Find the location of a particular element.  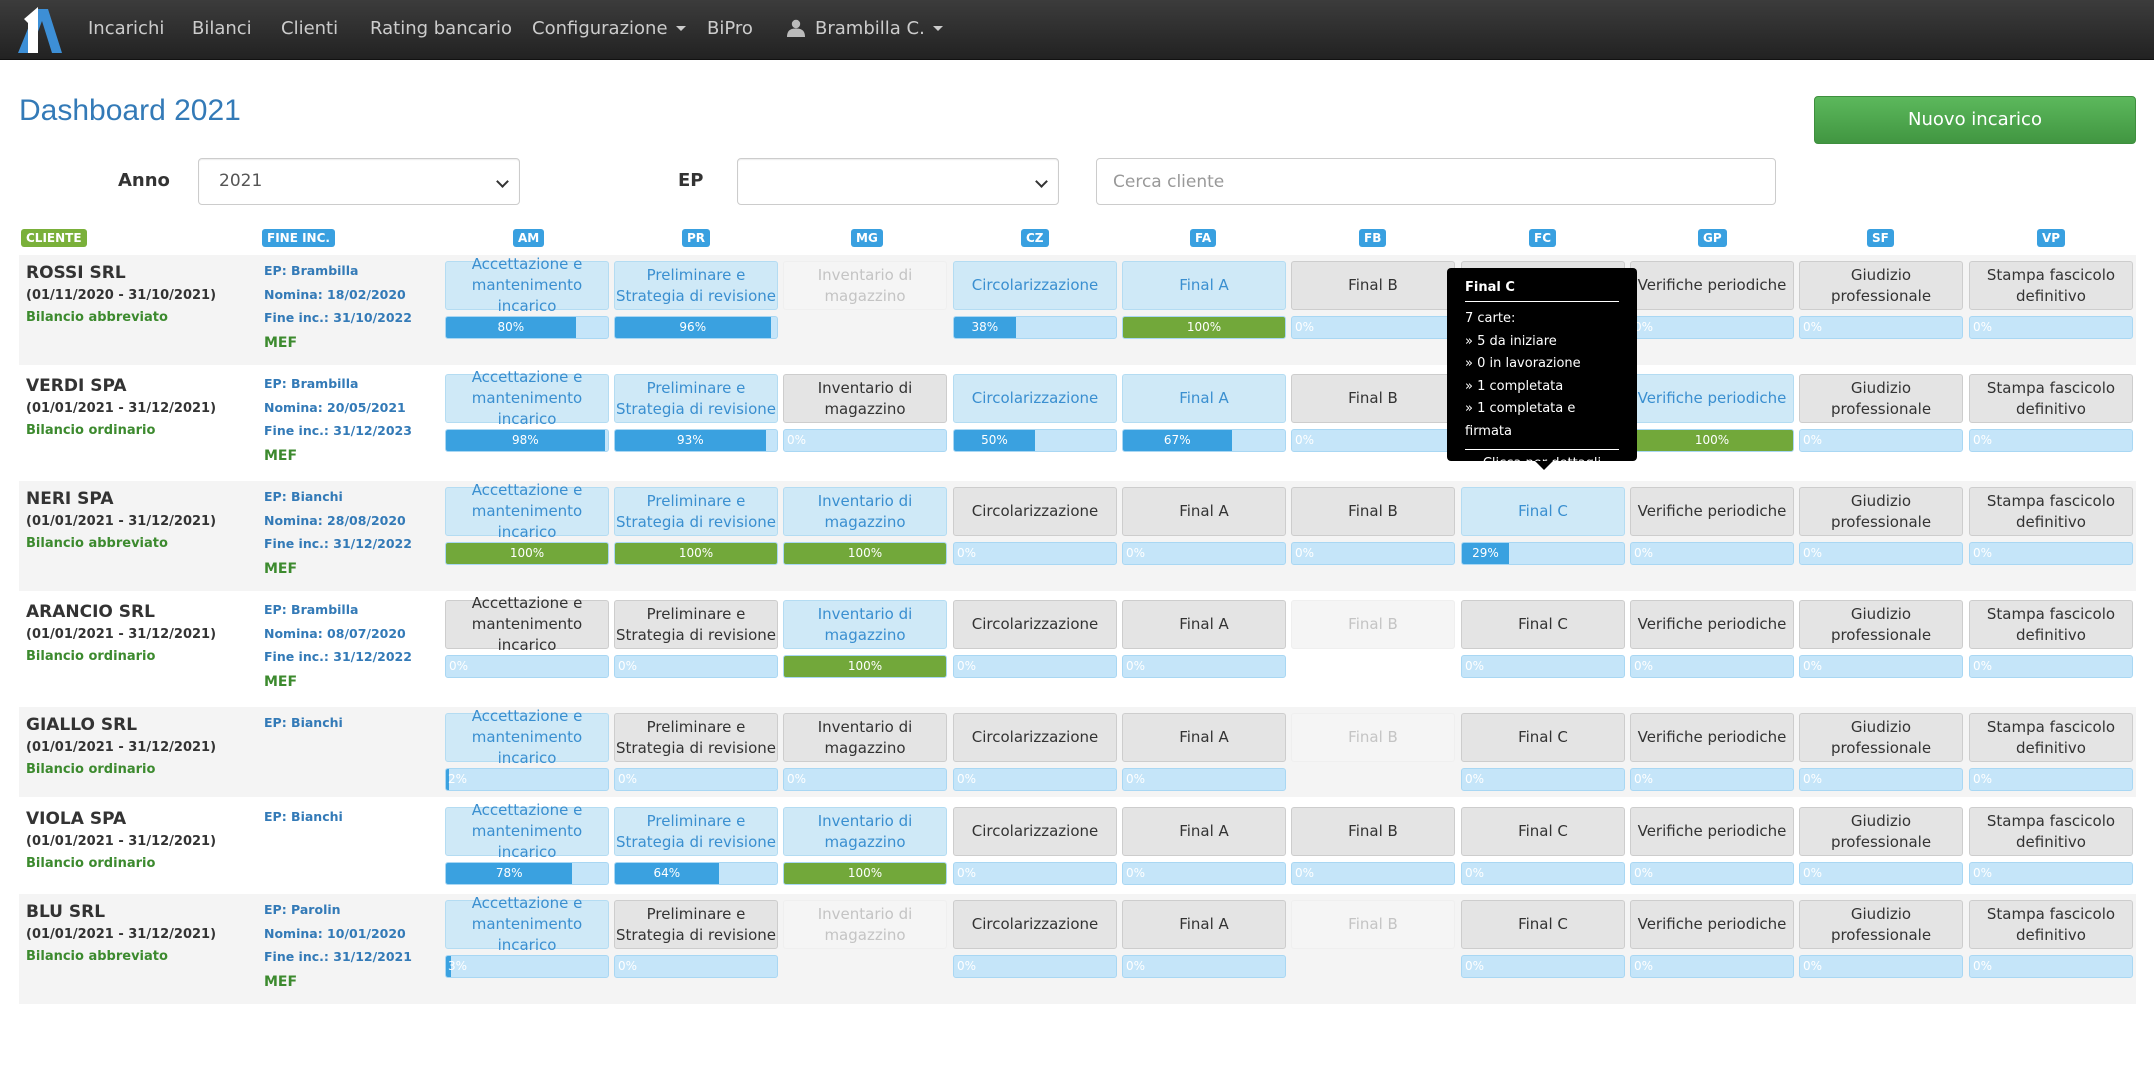

ep-select is located at coordinates (898, 181).